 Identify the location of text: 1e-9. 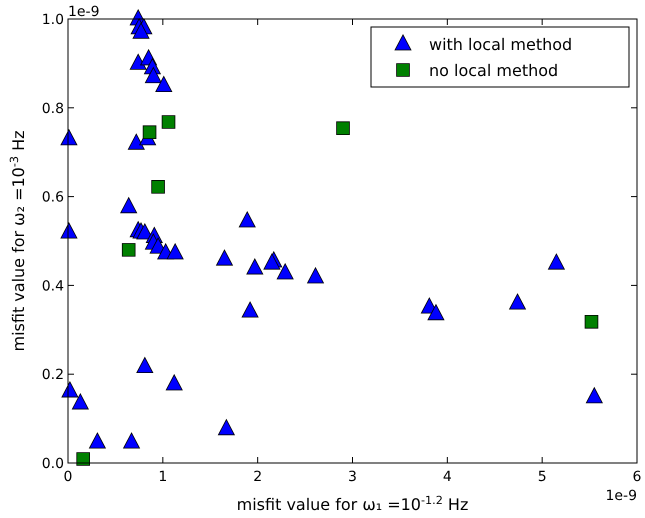
(621, 496).